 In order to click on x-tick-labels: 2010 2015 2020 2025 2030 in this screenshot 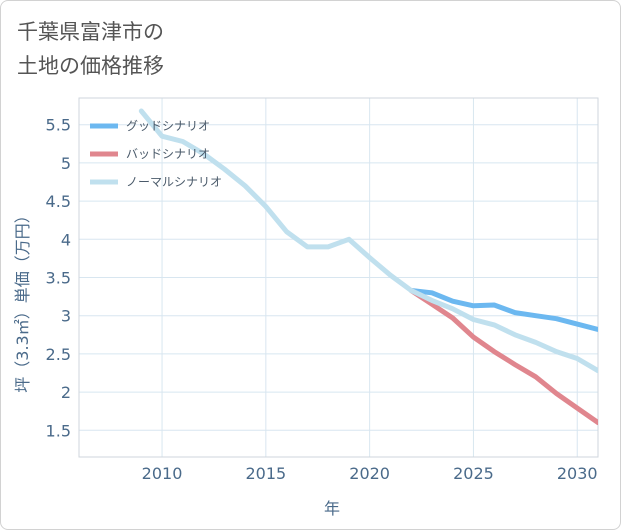, I will do `click(370, 473)`.